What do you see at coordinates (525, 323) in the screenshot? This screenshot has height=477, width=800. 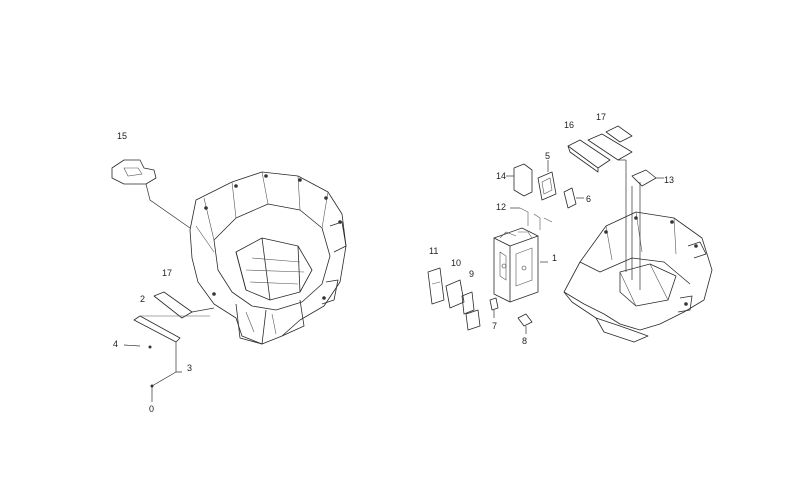 I see `part-8-clip` at bounding box center [525, 323].